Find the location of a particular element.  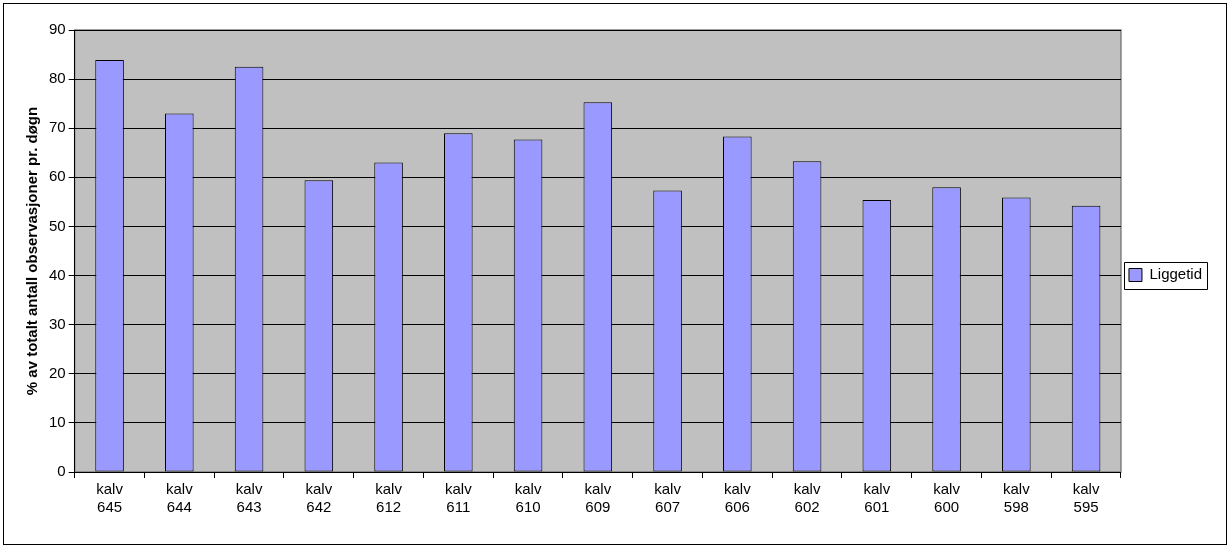

y-tick-label: 10 is located at coordinates (57, 422).